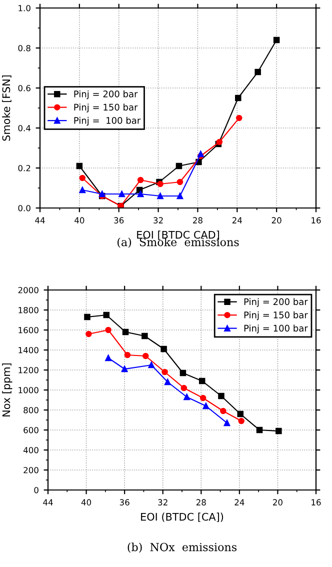 Image resolution: width=332 pixels, height=567 pixels. Describe the element at coordinates (28, 350) in the screenshot. I see `y-tick-label: 1400` at that location.